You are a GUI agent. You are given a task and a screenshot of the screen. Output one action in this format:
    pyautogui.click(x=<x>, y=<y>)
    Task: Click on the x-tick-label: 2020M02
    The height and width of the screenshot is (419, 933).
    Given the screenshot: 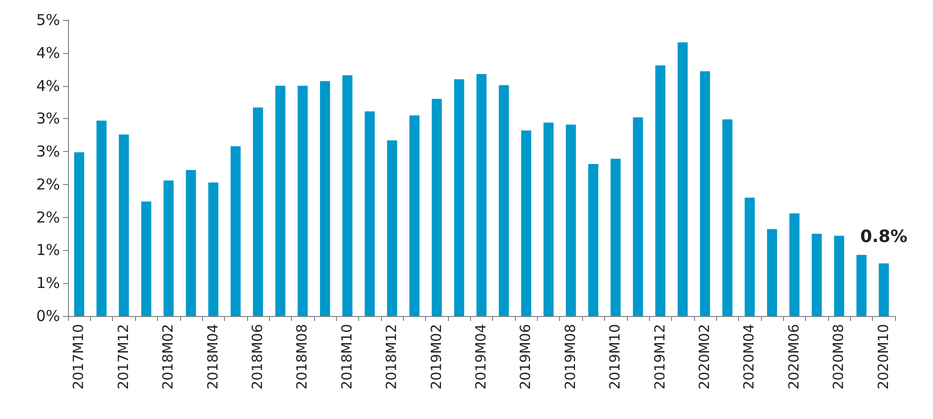 What is the action you would take?
    pyautogui.click(x=705, y=357)
    